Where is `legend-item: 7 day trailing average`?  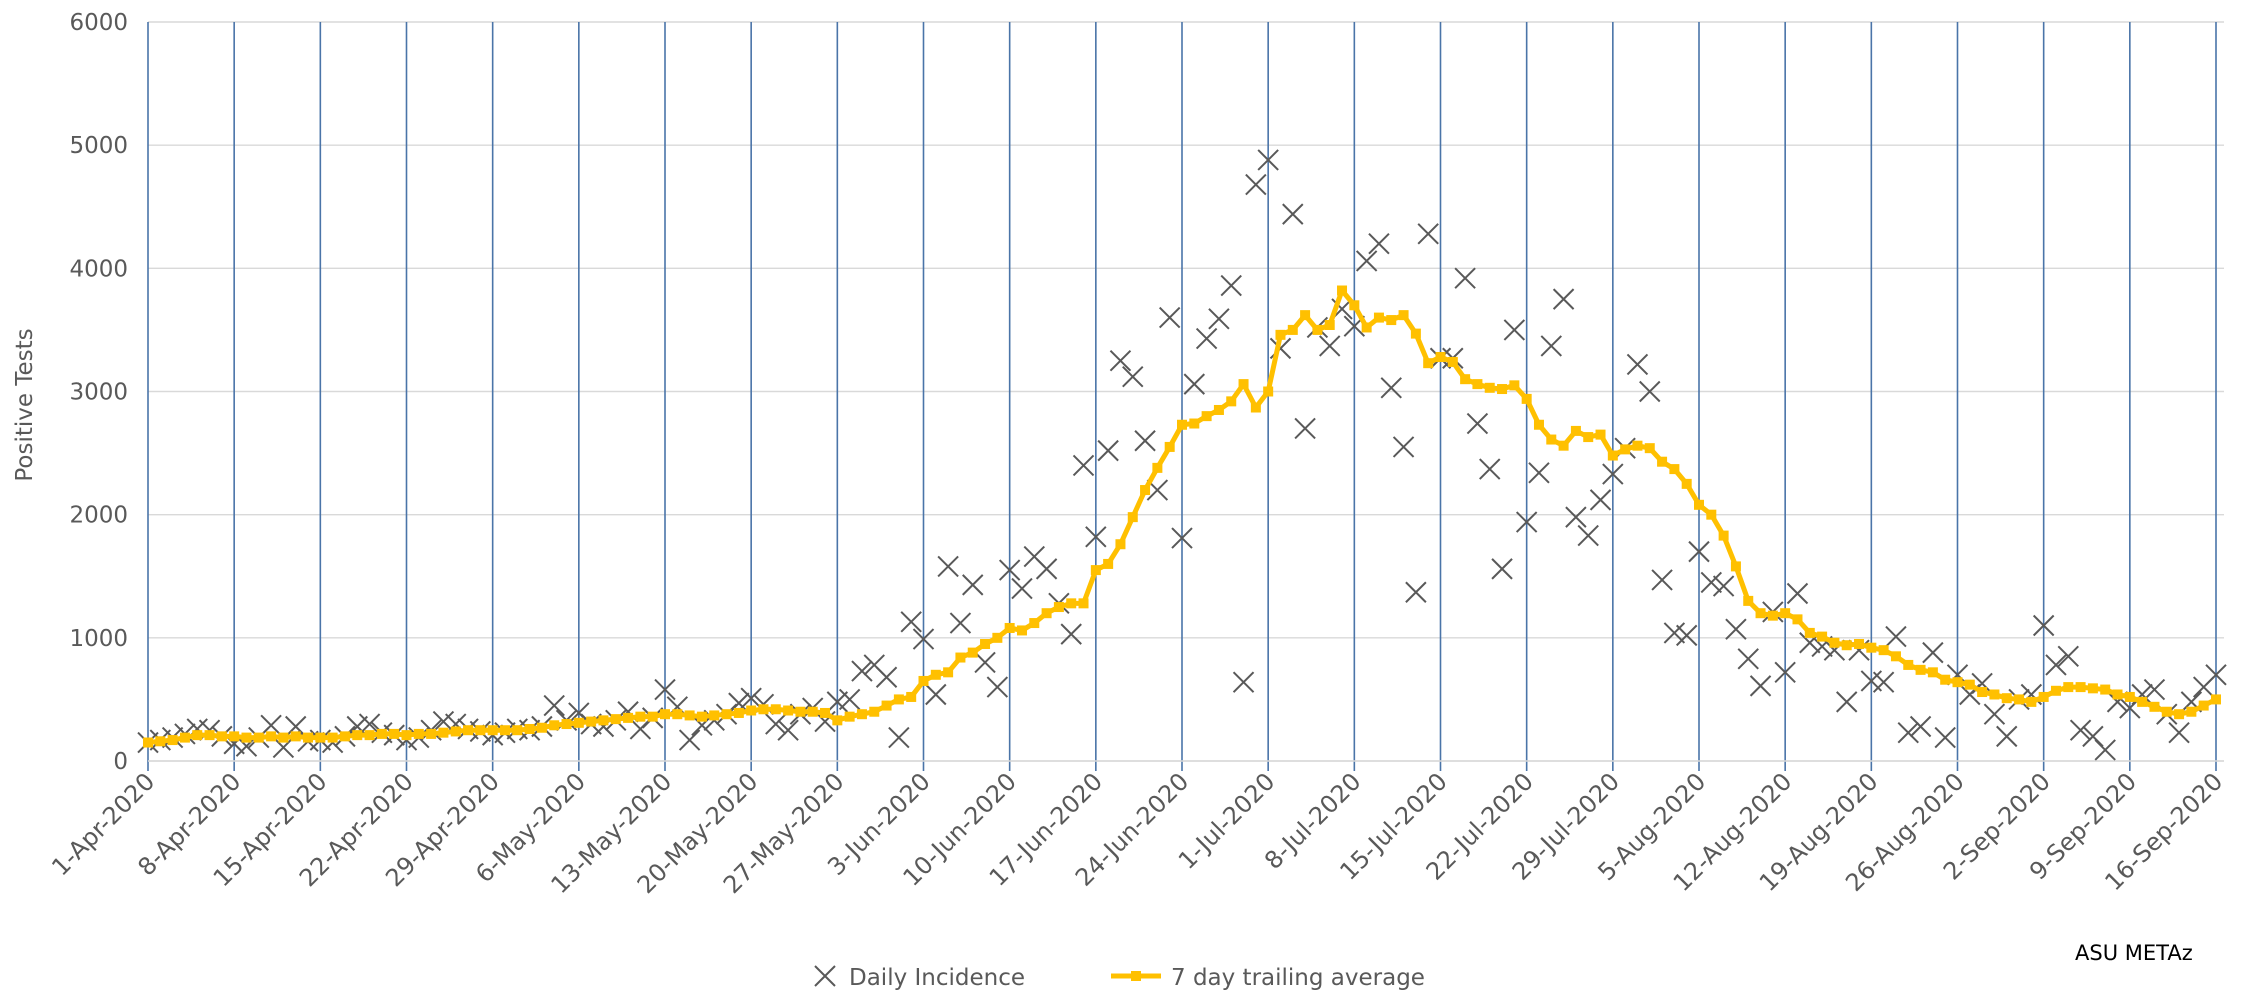 legend-item: 7 day trailing average is located at coordinates (1268, 978).